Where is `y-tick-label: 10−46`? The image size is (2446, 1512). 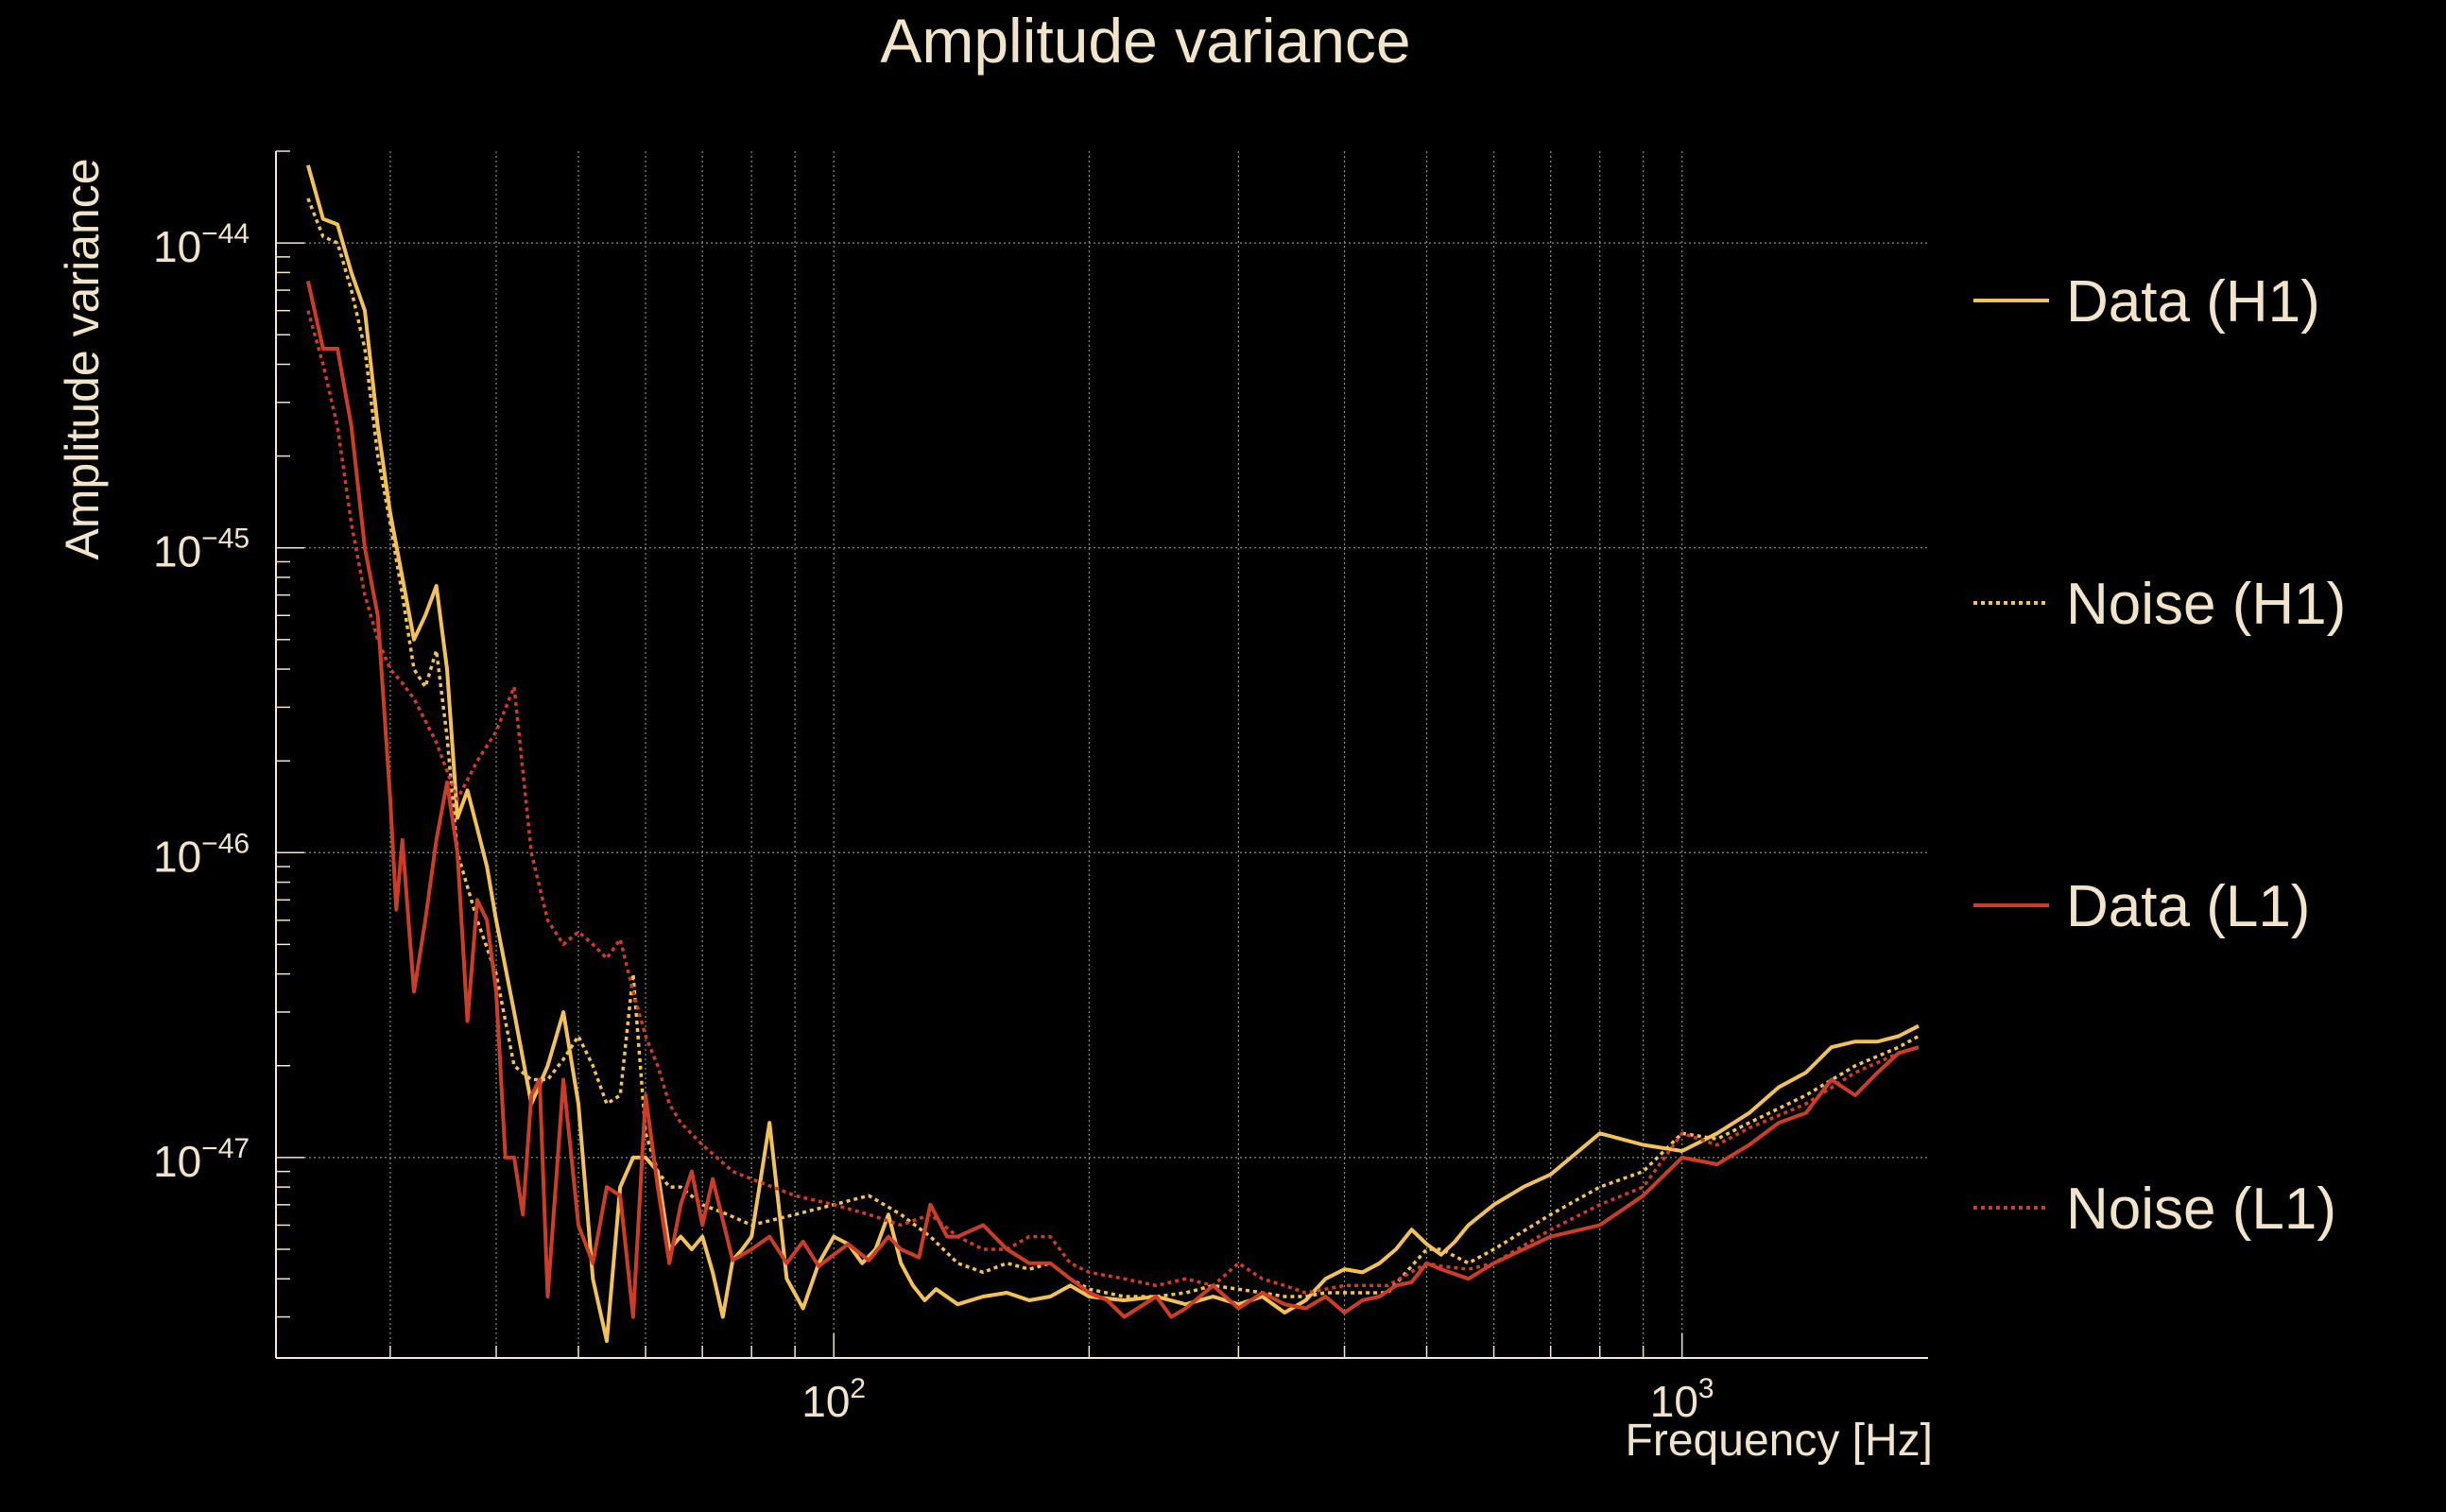
y-tick-label: 10−46 is located at coordinates (201, 854).